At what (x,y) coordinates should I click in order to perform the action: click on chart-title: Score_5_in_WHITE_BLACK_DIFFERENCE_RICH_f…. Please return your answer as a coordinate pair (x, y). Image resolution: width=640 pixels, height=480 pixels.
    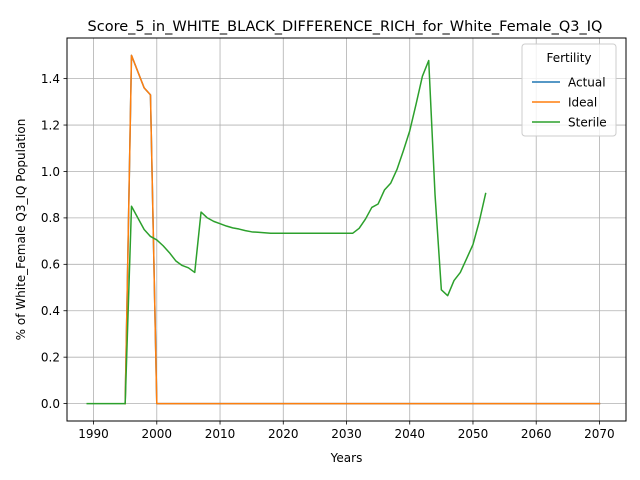
    Looking at the image, I should click on (345, 27).